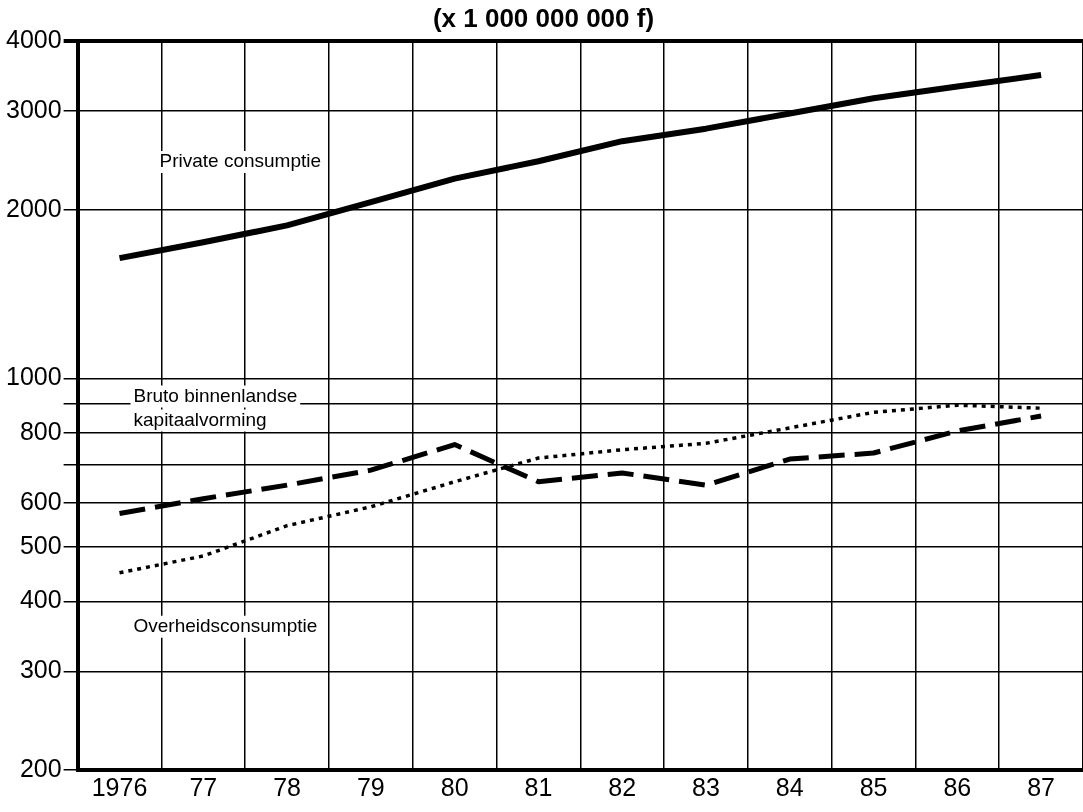  What do you see at coordinates (622, 786) in the screenshot?
I see `x-tick-label: 82` at bounding box center [622, 786].